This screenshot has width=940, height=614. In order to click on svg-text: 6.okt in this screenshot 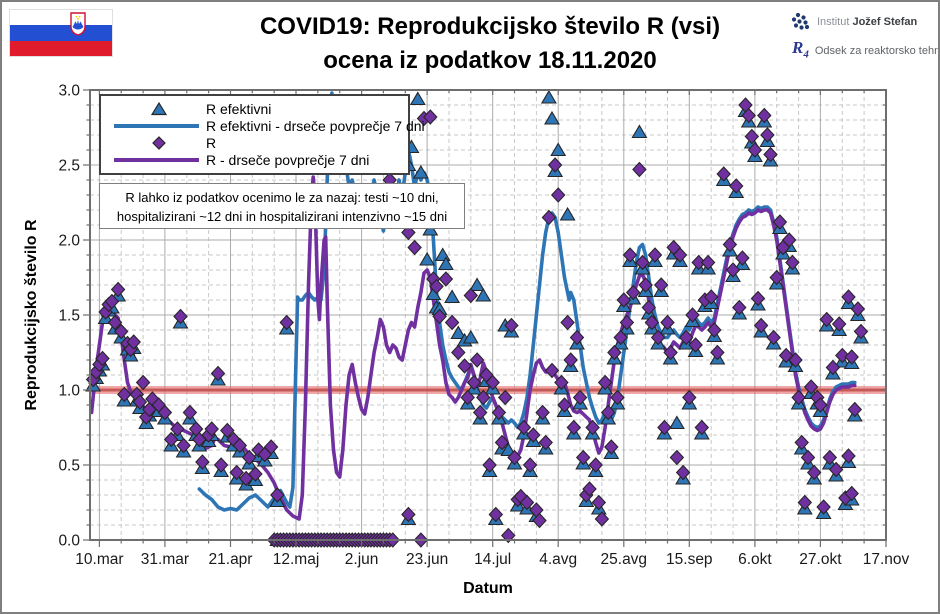, I will do `click(755, 559)`.